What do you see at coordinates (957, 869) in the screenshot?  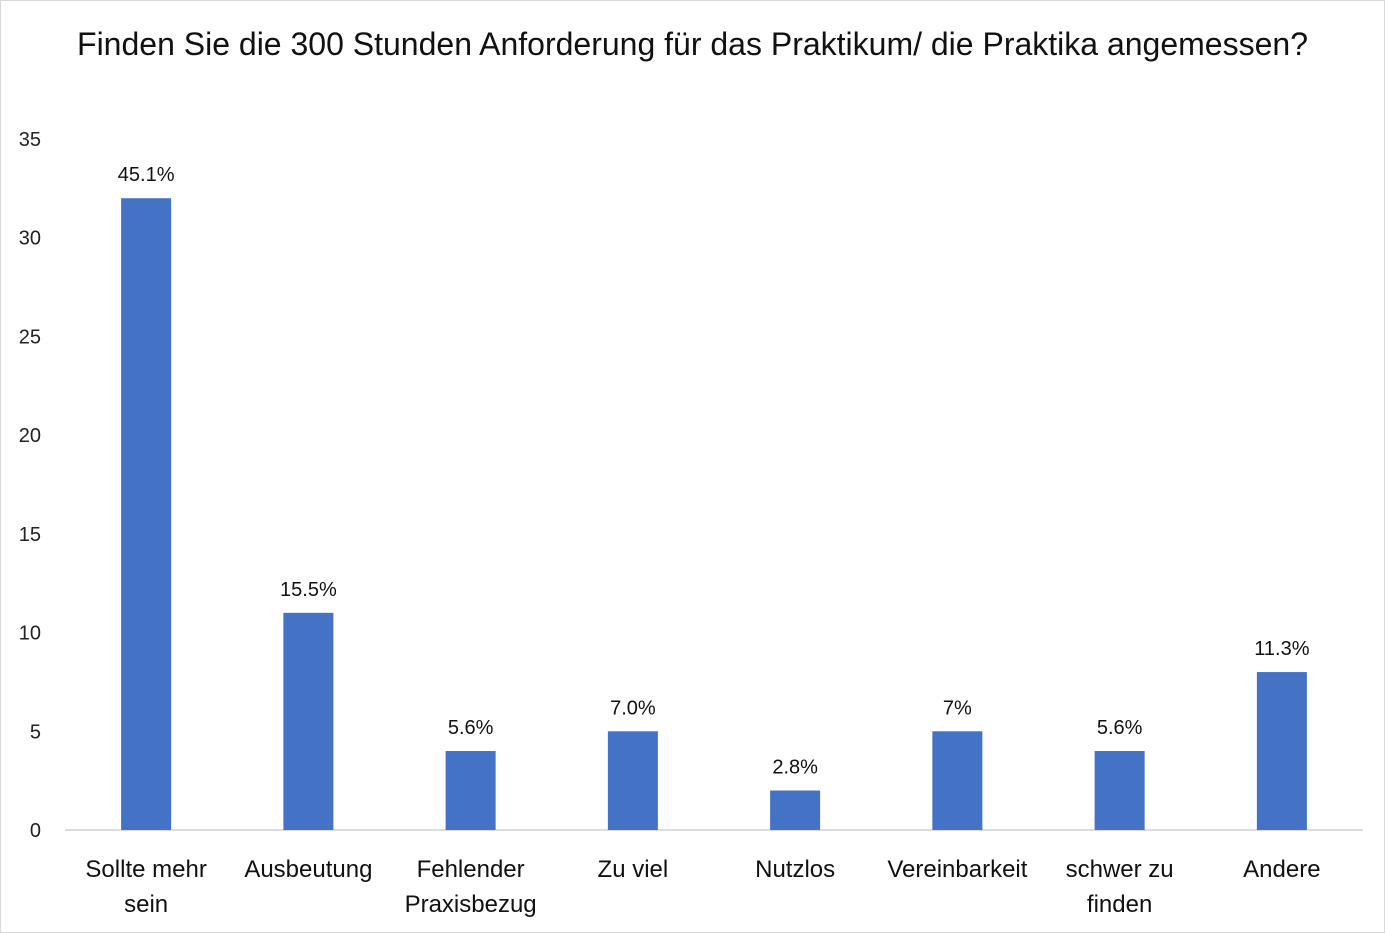 I see `x-tick-label: Vereinbarkeit` at bounding box center [957, 869].